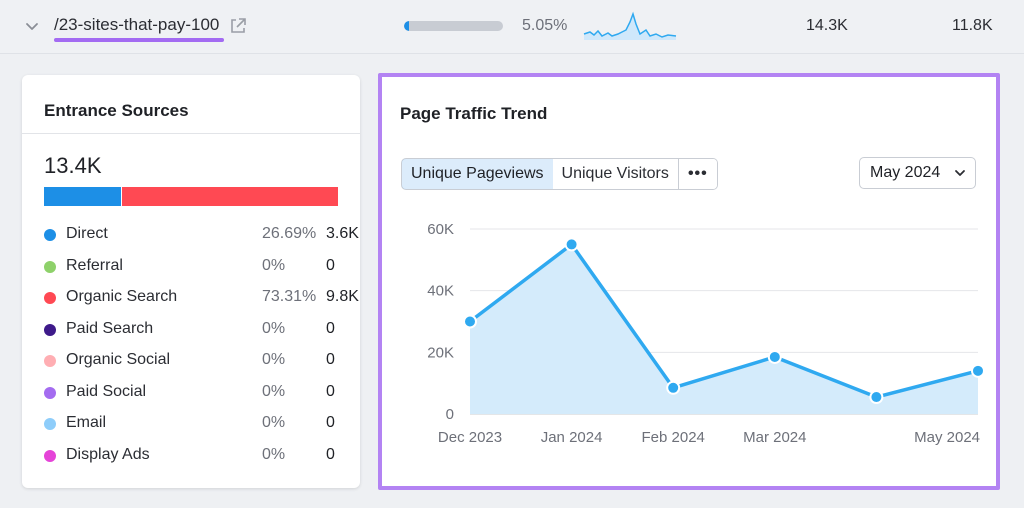 Image resolution: width=1024 pixels, height=508 pixels. What do you see at coordinates (545, 25) in the screenshot?
I see `share-percent: 5.05%` at bounding box center [545, 25].